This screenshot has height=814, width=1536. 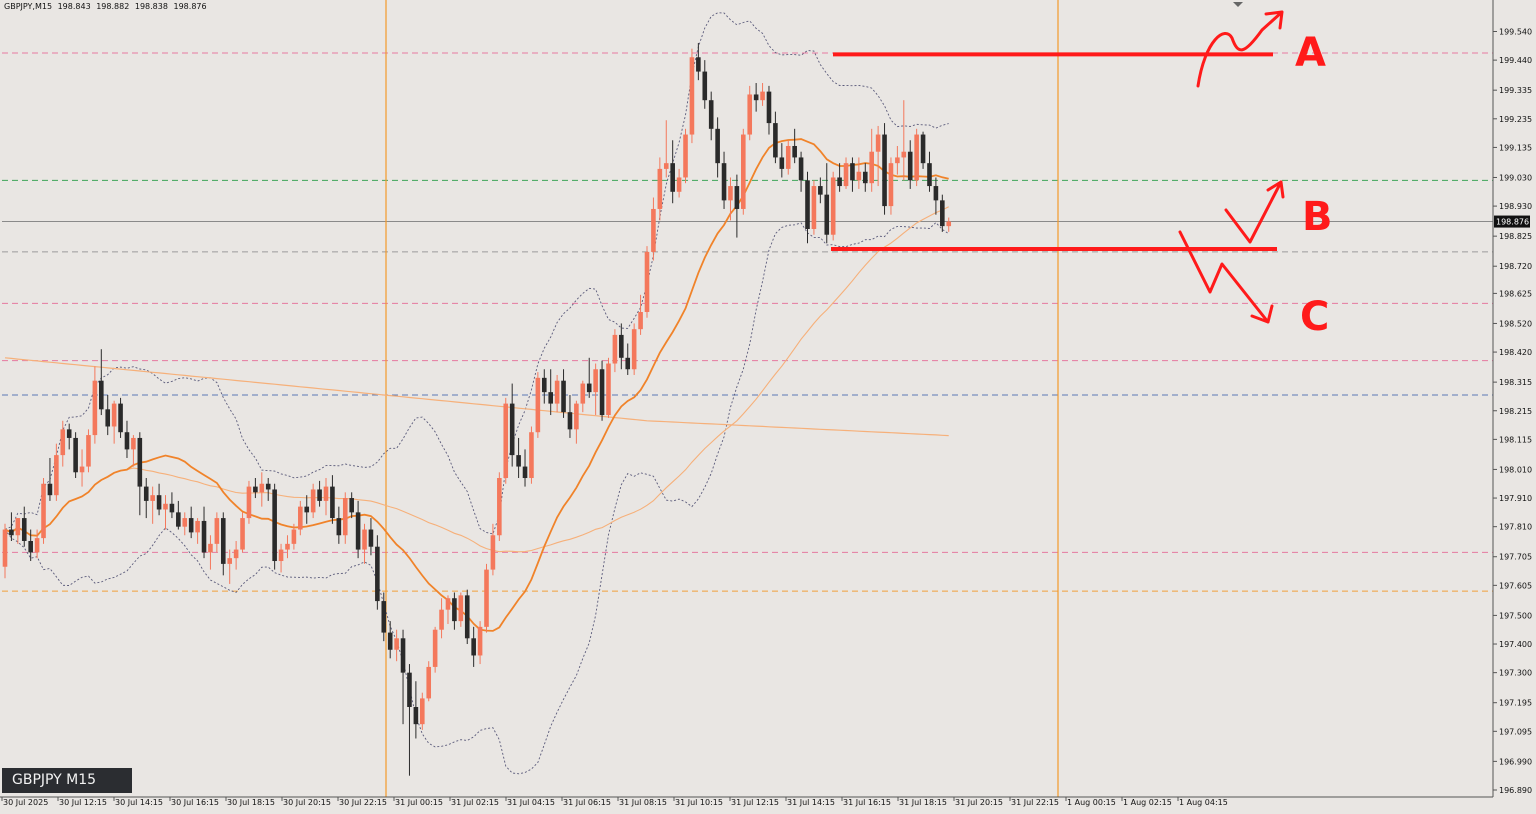 I want to click on time-tick-label-13: 31 Jul 12:15, so click(x=755, y=802).